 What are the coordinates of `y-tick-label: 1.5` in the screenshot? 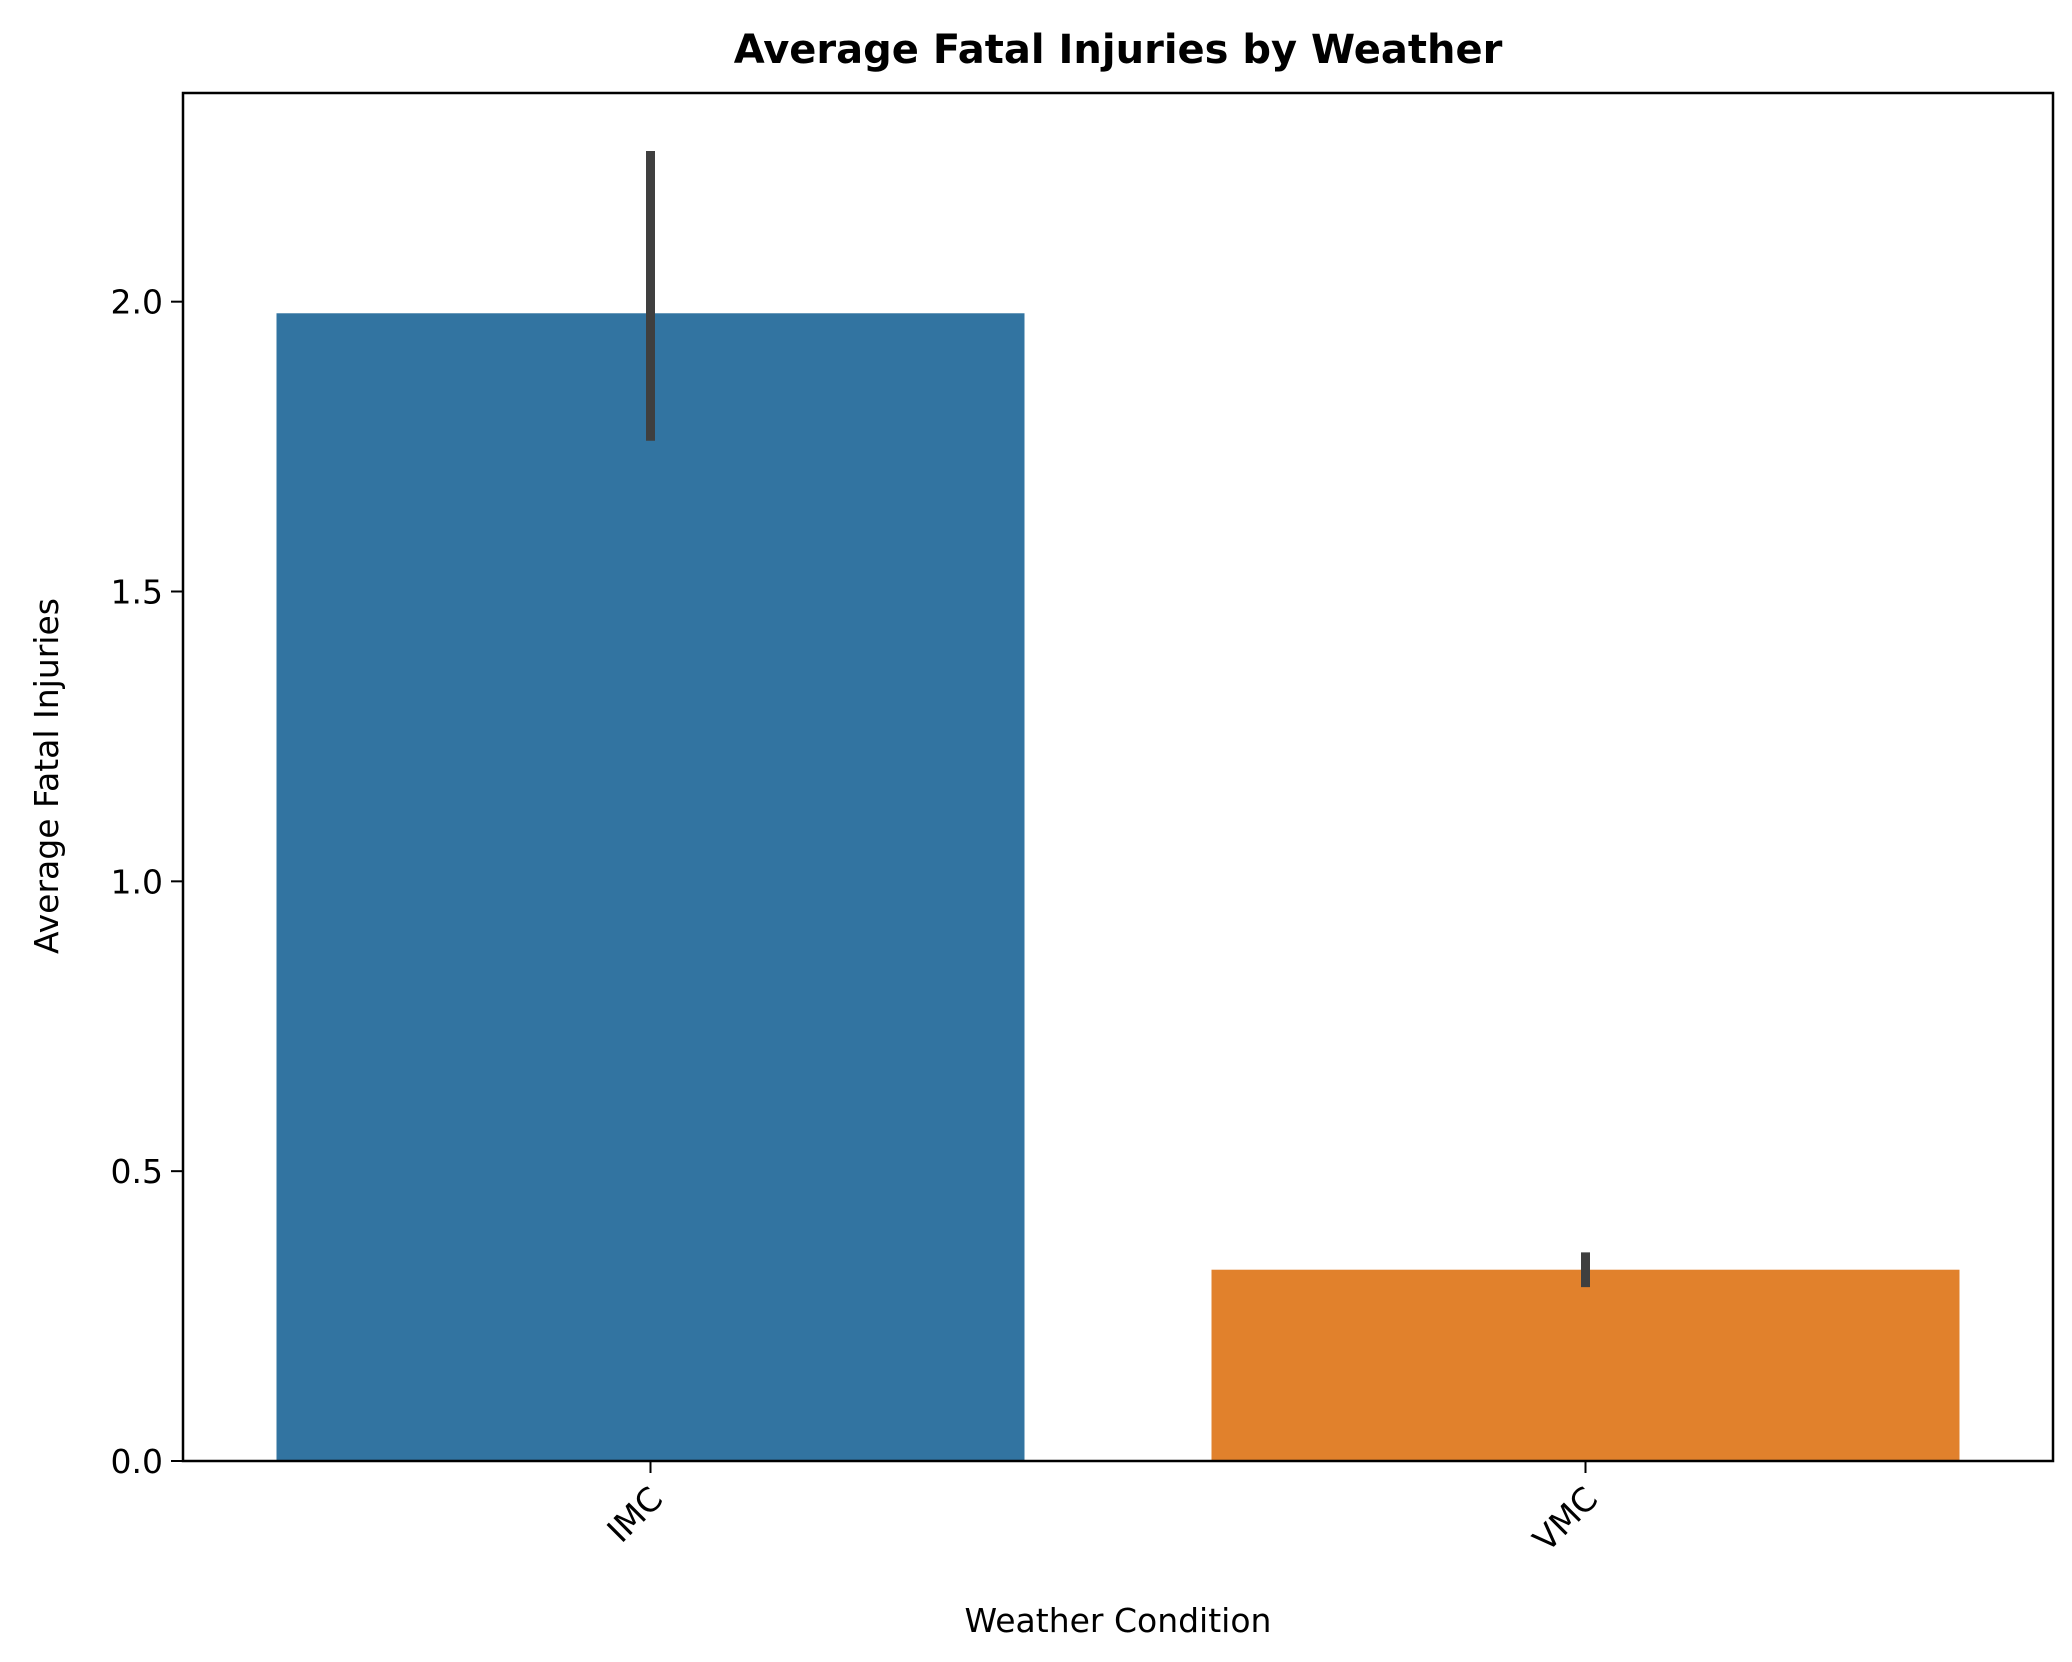 It's located at (137, 592).